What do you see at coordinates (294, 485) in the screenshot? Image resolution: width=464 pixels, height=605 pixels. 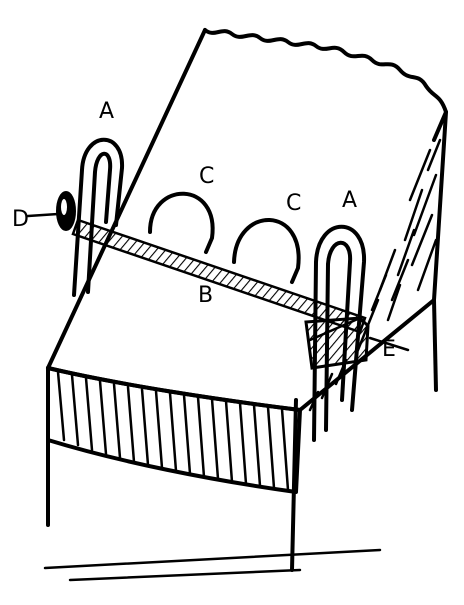 I see `frame-post-front` at bounding box center [294, 485].